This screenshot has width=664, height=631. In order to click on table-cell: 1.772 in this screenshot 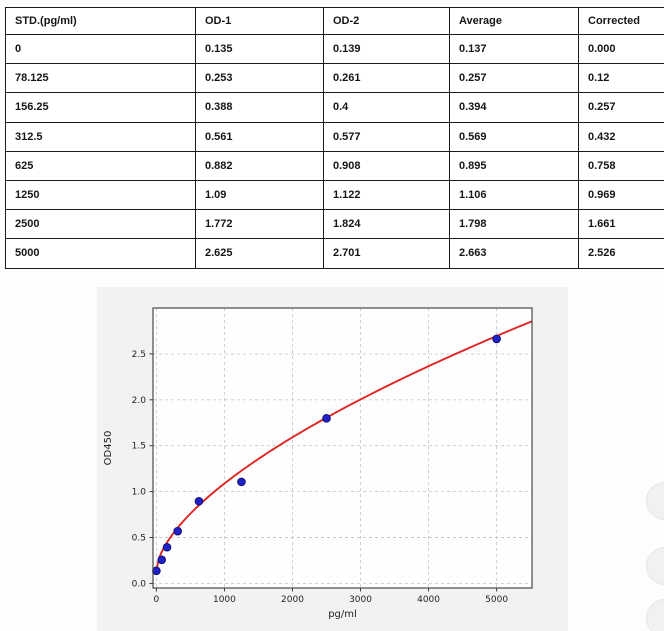, I will do `click(259, 224)`.